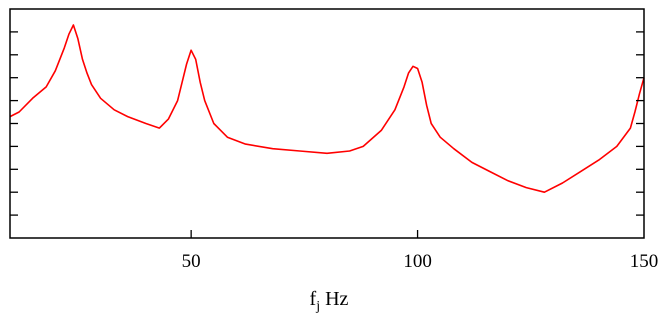 Image resolution: width=670 pixels, height=320 pixels. I want to click on x-tick-label: 150, so click(644, 261).